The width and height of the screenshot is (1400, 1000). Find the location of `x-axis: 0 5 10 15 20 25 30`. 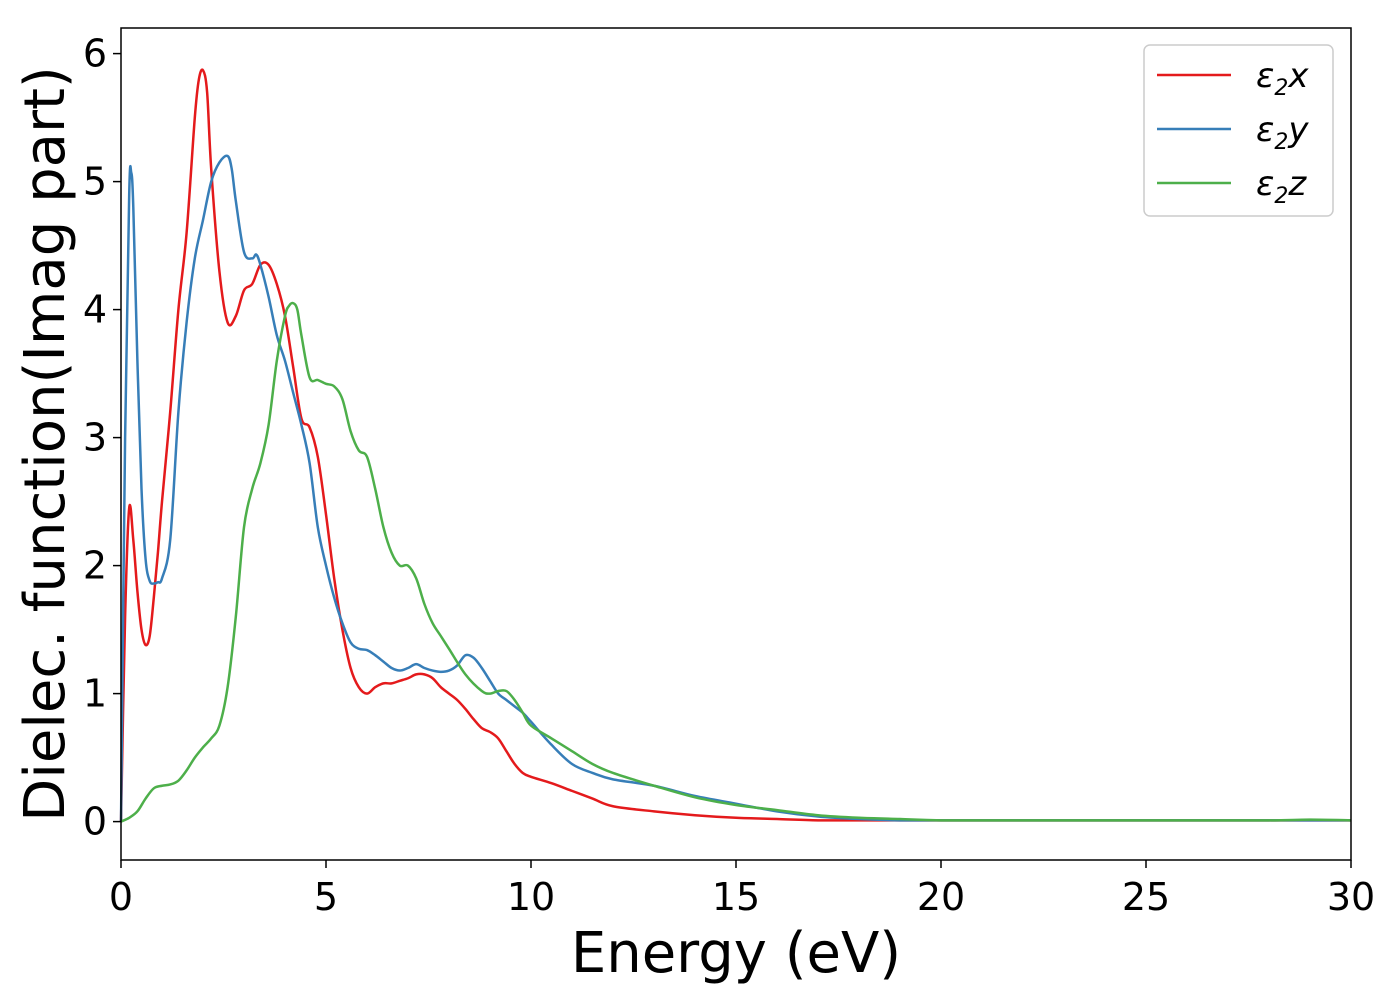

x-axis: 0 5 10 15 20 25 30 is located at coordinates (742, 889).